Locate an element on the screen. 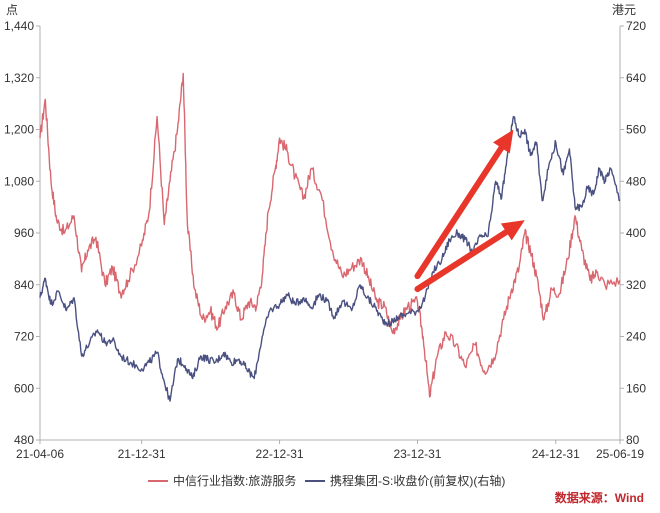  right-tick-label: 80 is located at coordinates (633, 440).